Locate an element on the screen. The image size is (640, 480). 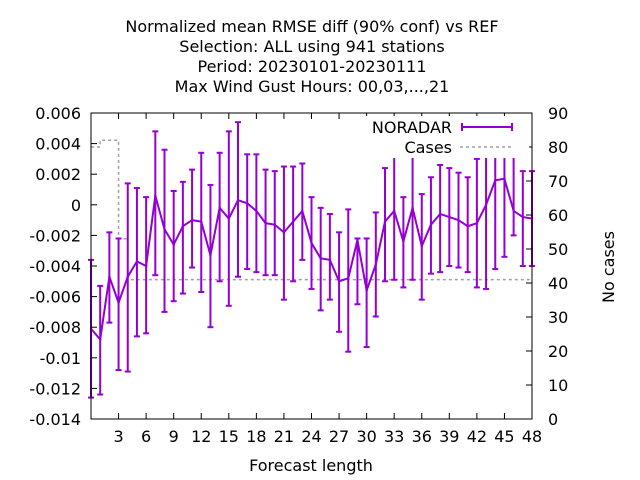
x-tick-label: 30 is located at coordinates (366, 436).